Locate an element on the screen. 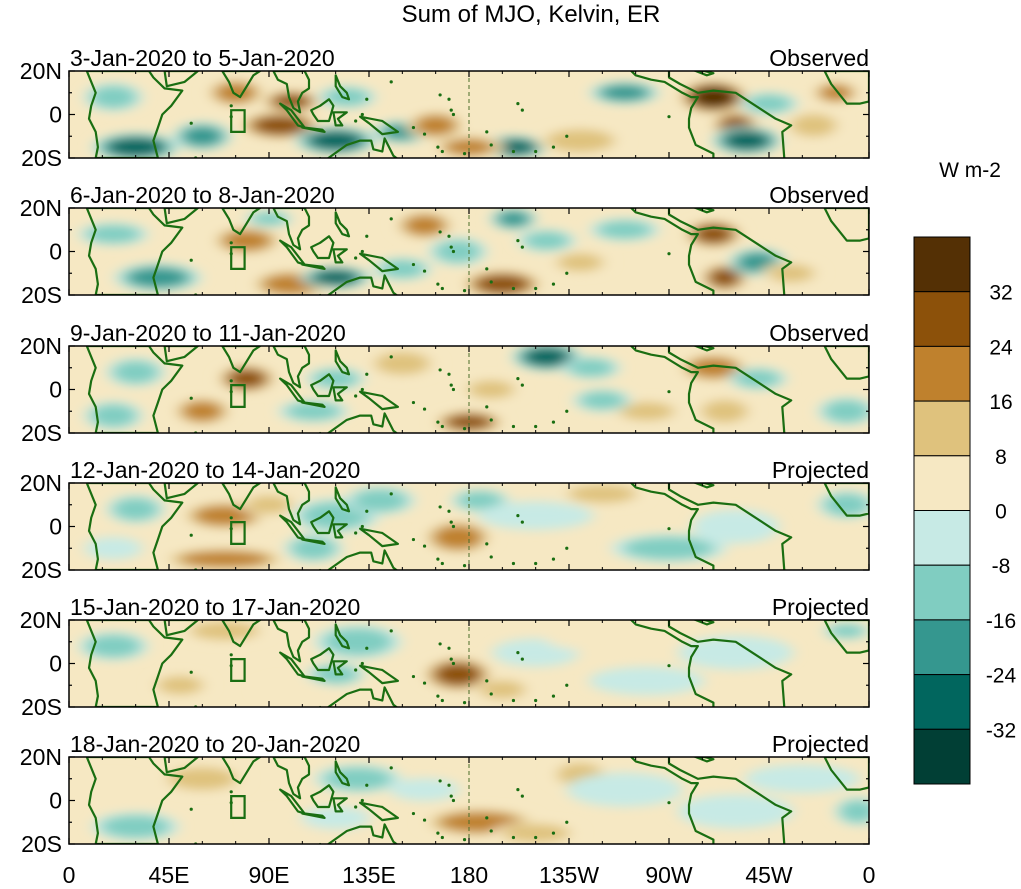  chart-title: Sum of MJO, Kelvin, ER is located at coordinates (531, 14).